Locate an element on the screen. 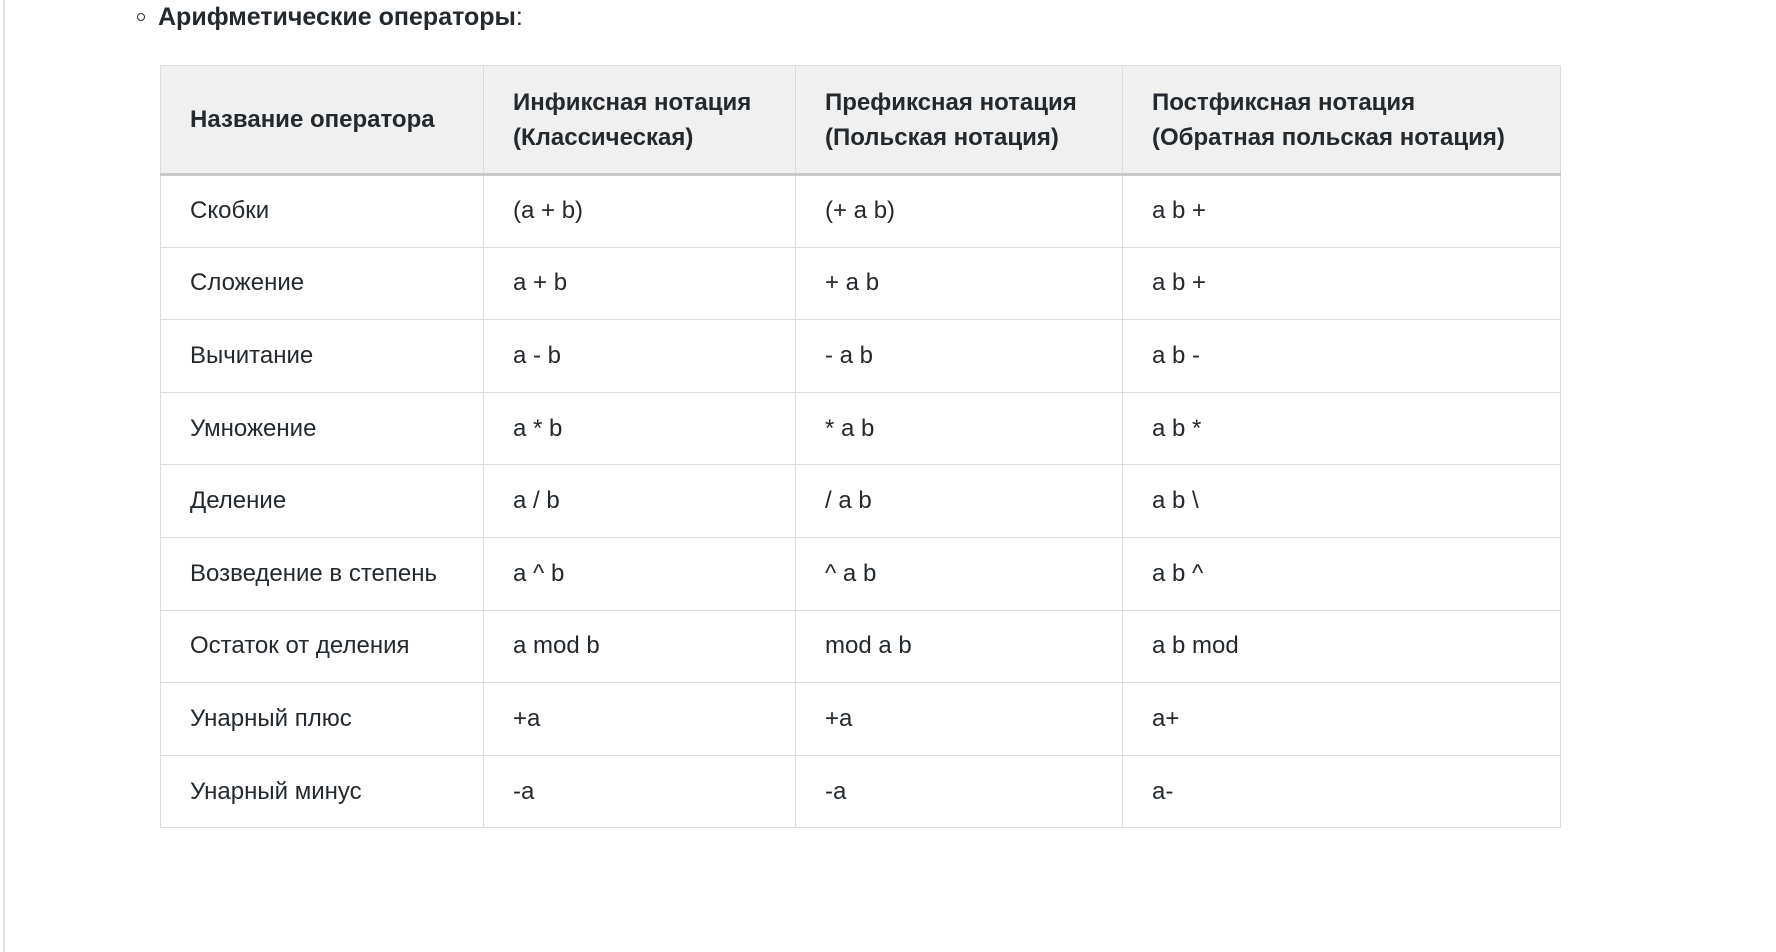 The width and height of the screenshot is (1776, 952). hollow-bullet-icon is located at coordinates (141, 17).